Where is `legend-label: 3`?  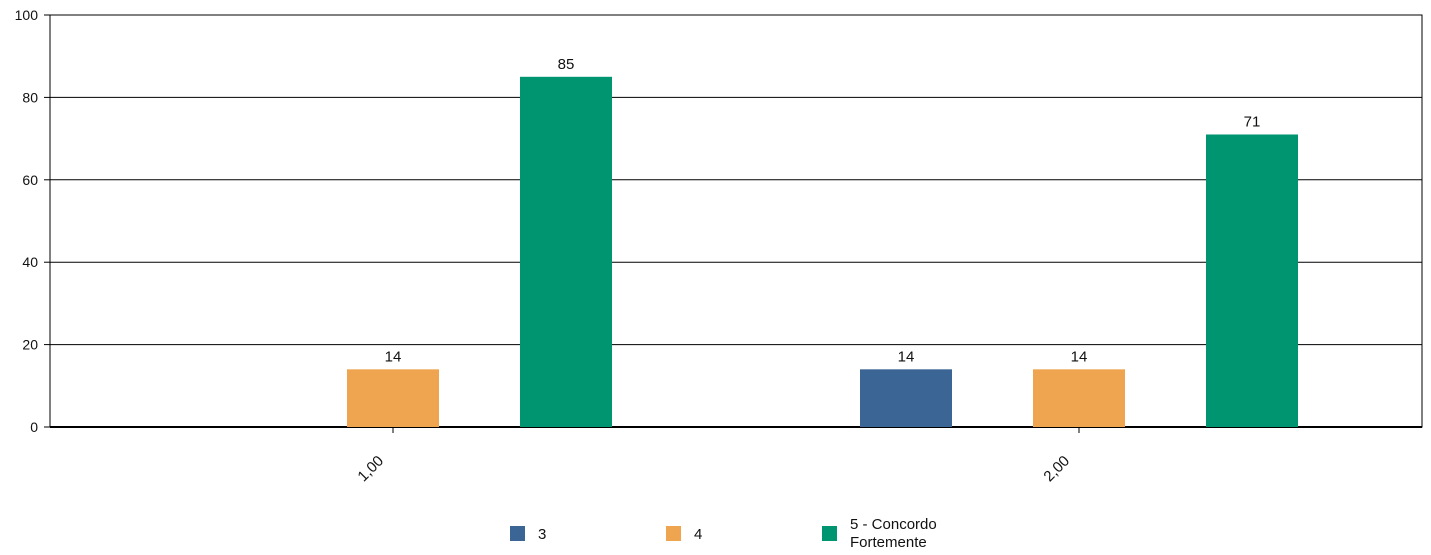 legend-label: 3 is located at coordinates (542, 534).